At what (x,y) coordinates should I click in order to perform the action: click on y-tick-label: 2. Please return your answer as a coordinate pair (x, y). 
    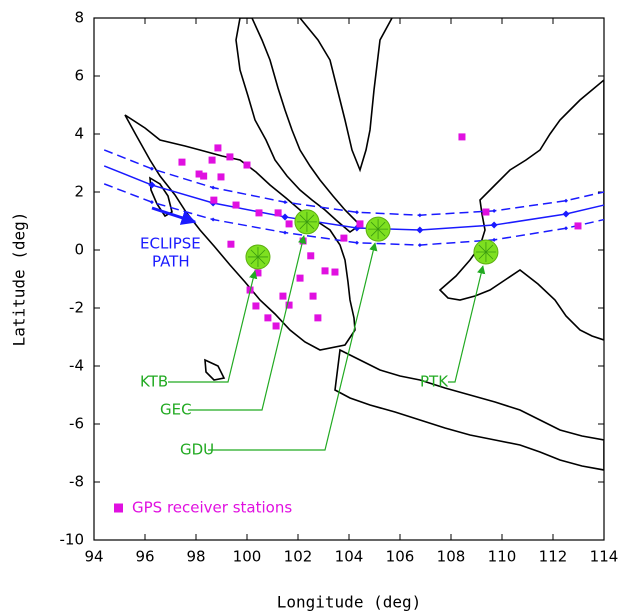
    Looking at the image, I should click on (79, 192).